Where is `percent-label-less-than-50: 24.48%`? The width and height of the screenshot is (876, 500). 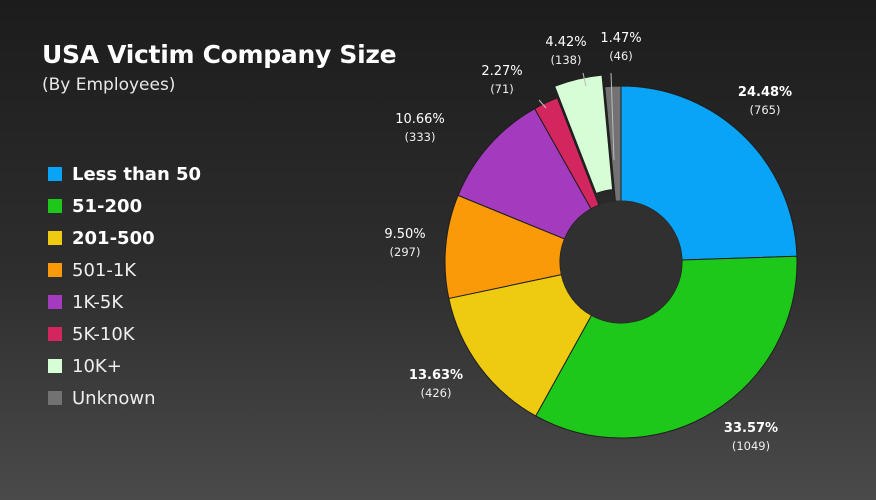 percent-label-less-than-50: 24.48% is located at coordinates (765, 92).